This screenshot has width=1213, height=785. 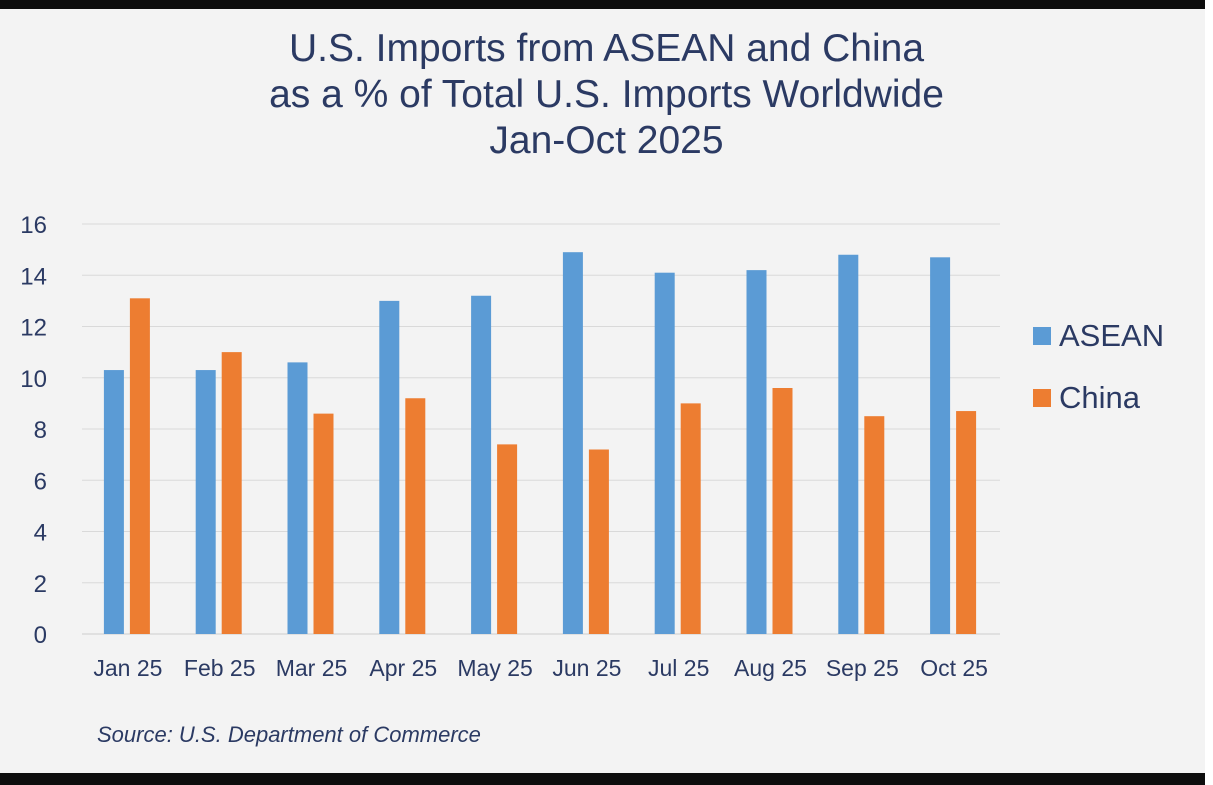 I want to click on y-tick-label-14: 14, so click(x=33, y=276).